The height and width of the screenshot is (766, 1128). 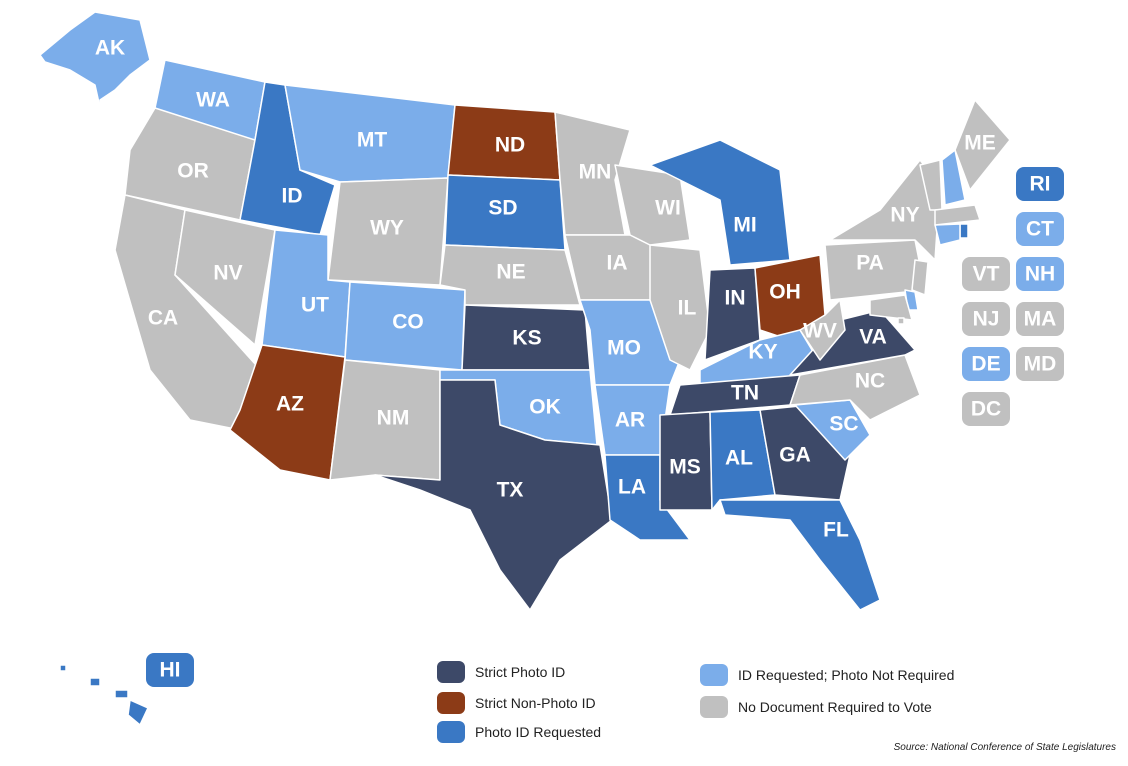 I want to click on state-label: WV, so click(x=820, y=331).